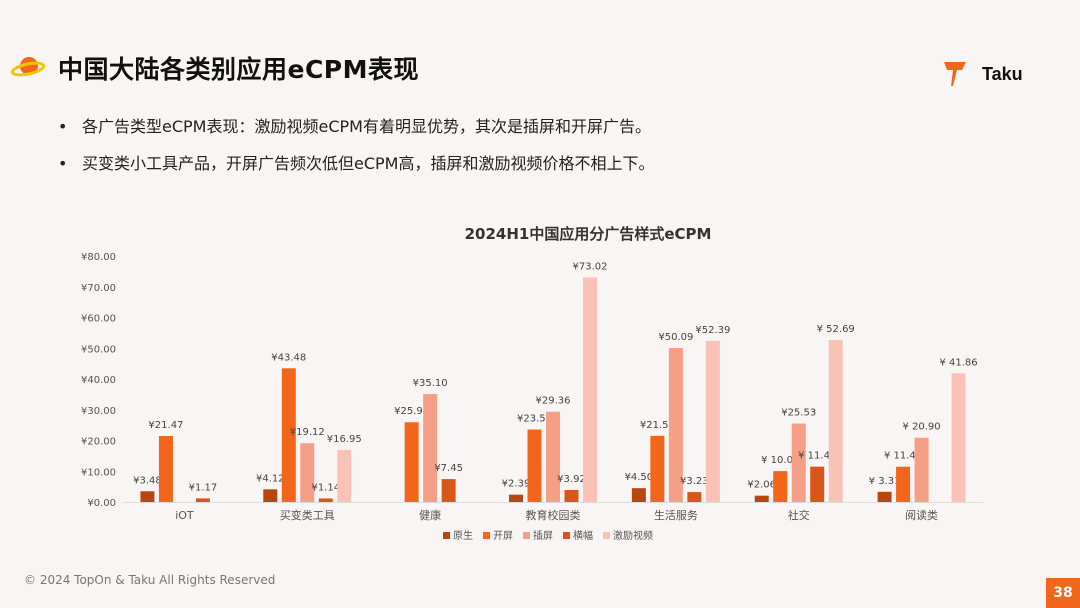 The width and height of the screenshot is (1080, 608). What do you see at coordinates (430, 515) in the screenshot?
I see `x-tick-label: 健康` at bounding box center [430, 515].